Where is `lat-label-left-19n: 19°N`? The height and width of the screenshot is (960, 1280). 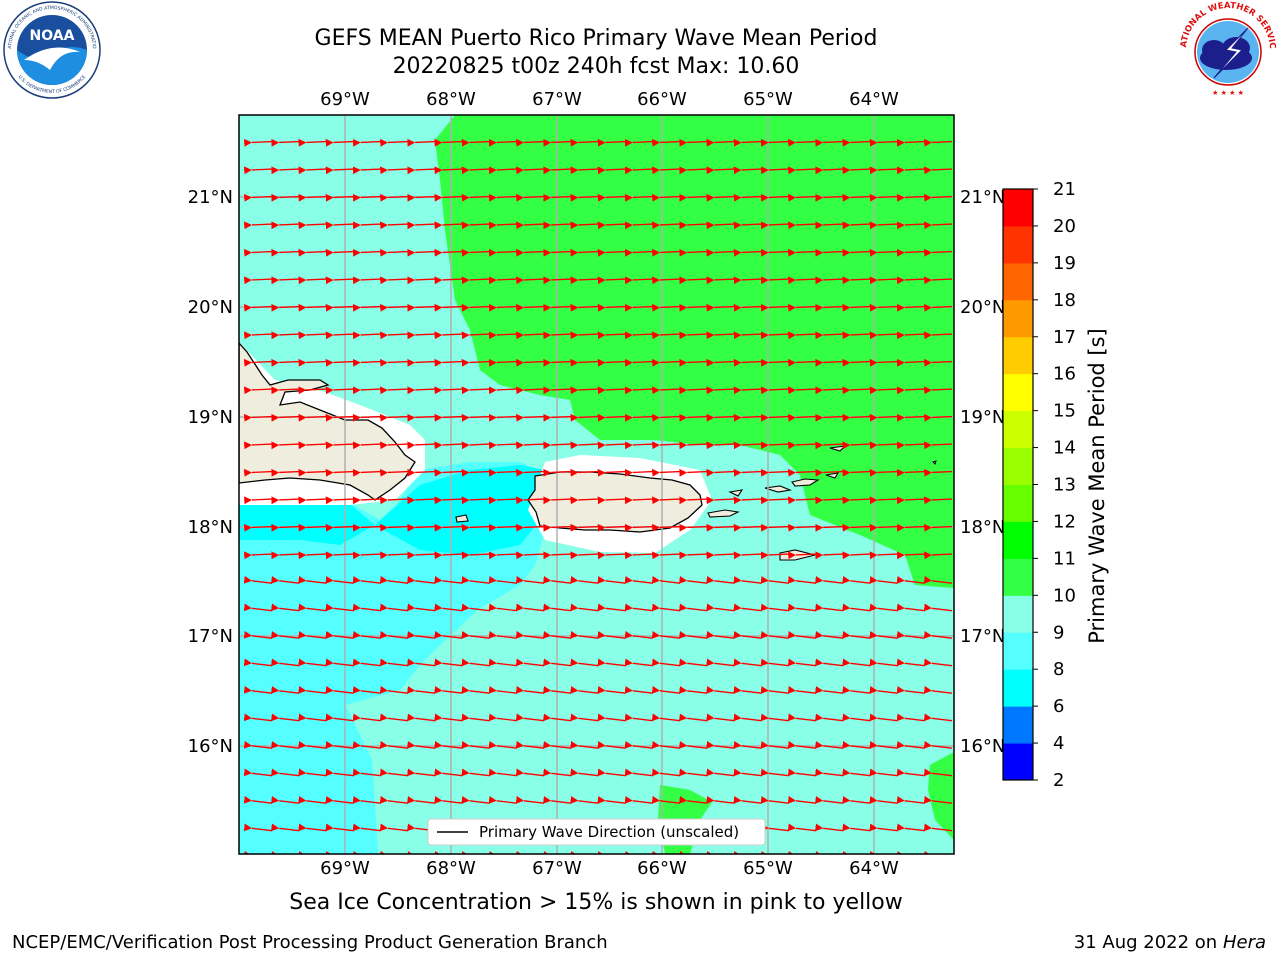
lat-label-left-19n: 19°N is located at coordinates (210, 417).